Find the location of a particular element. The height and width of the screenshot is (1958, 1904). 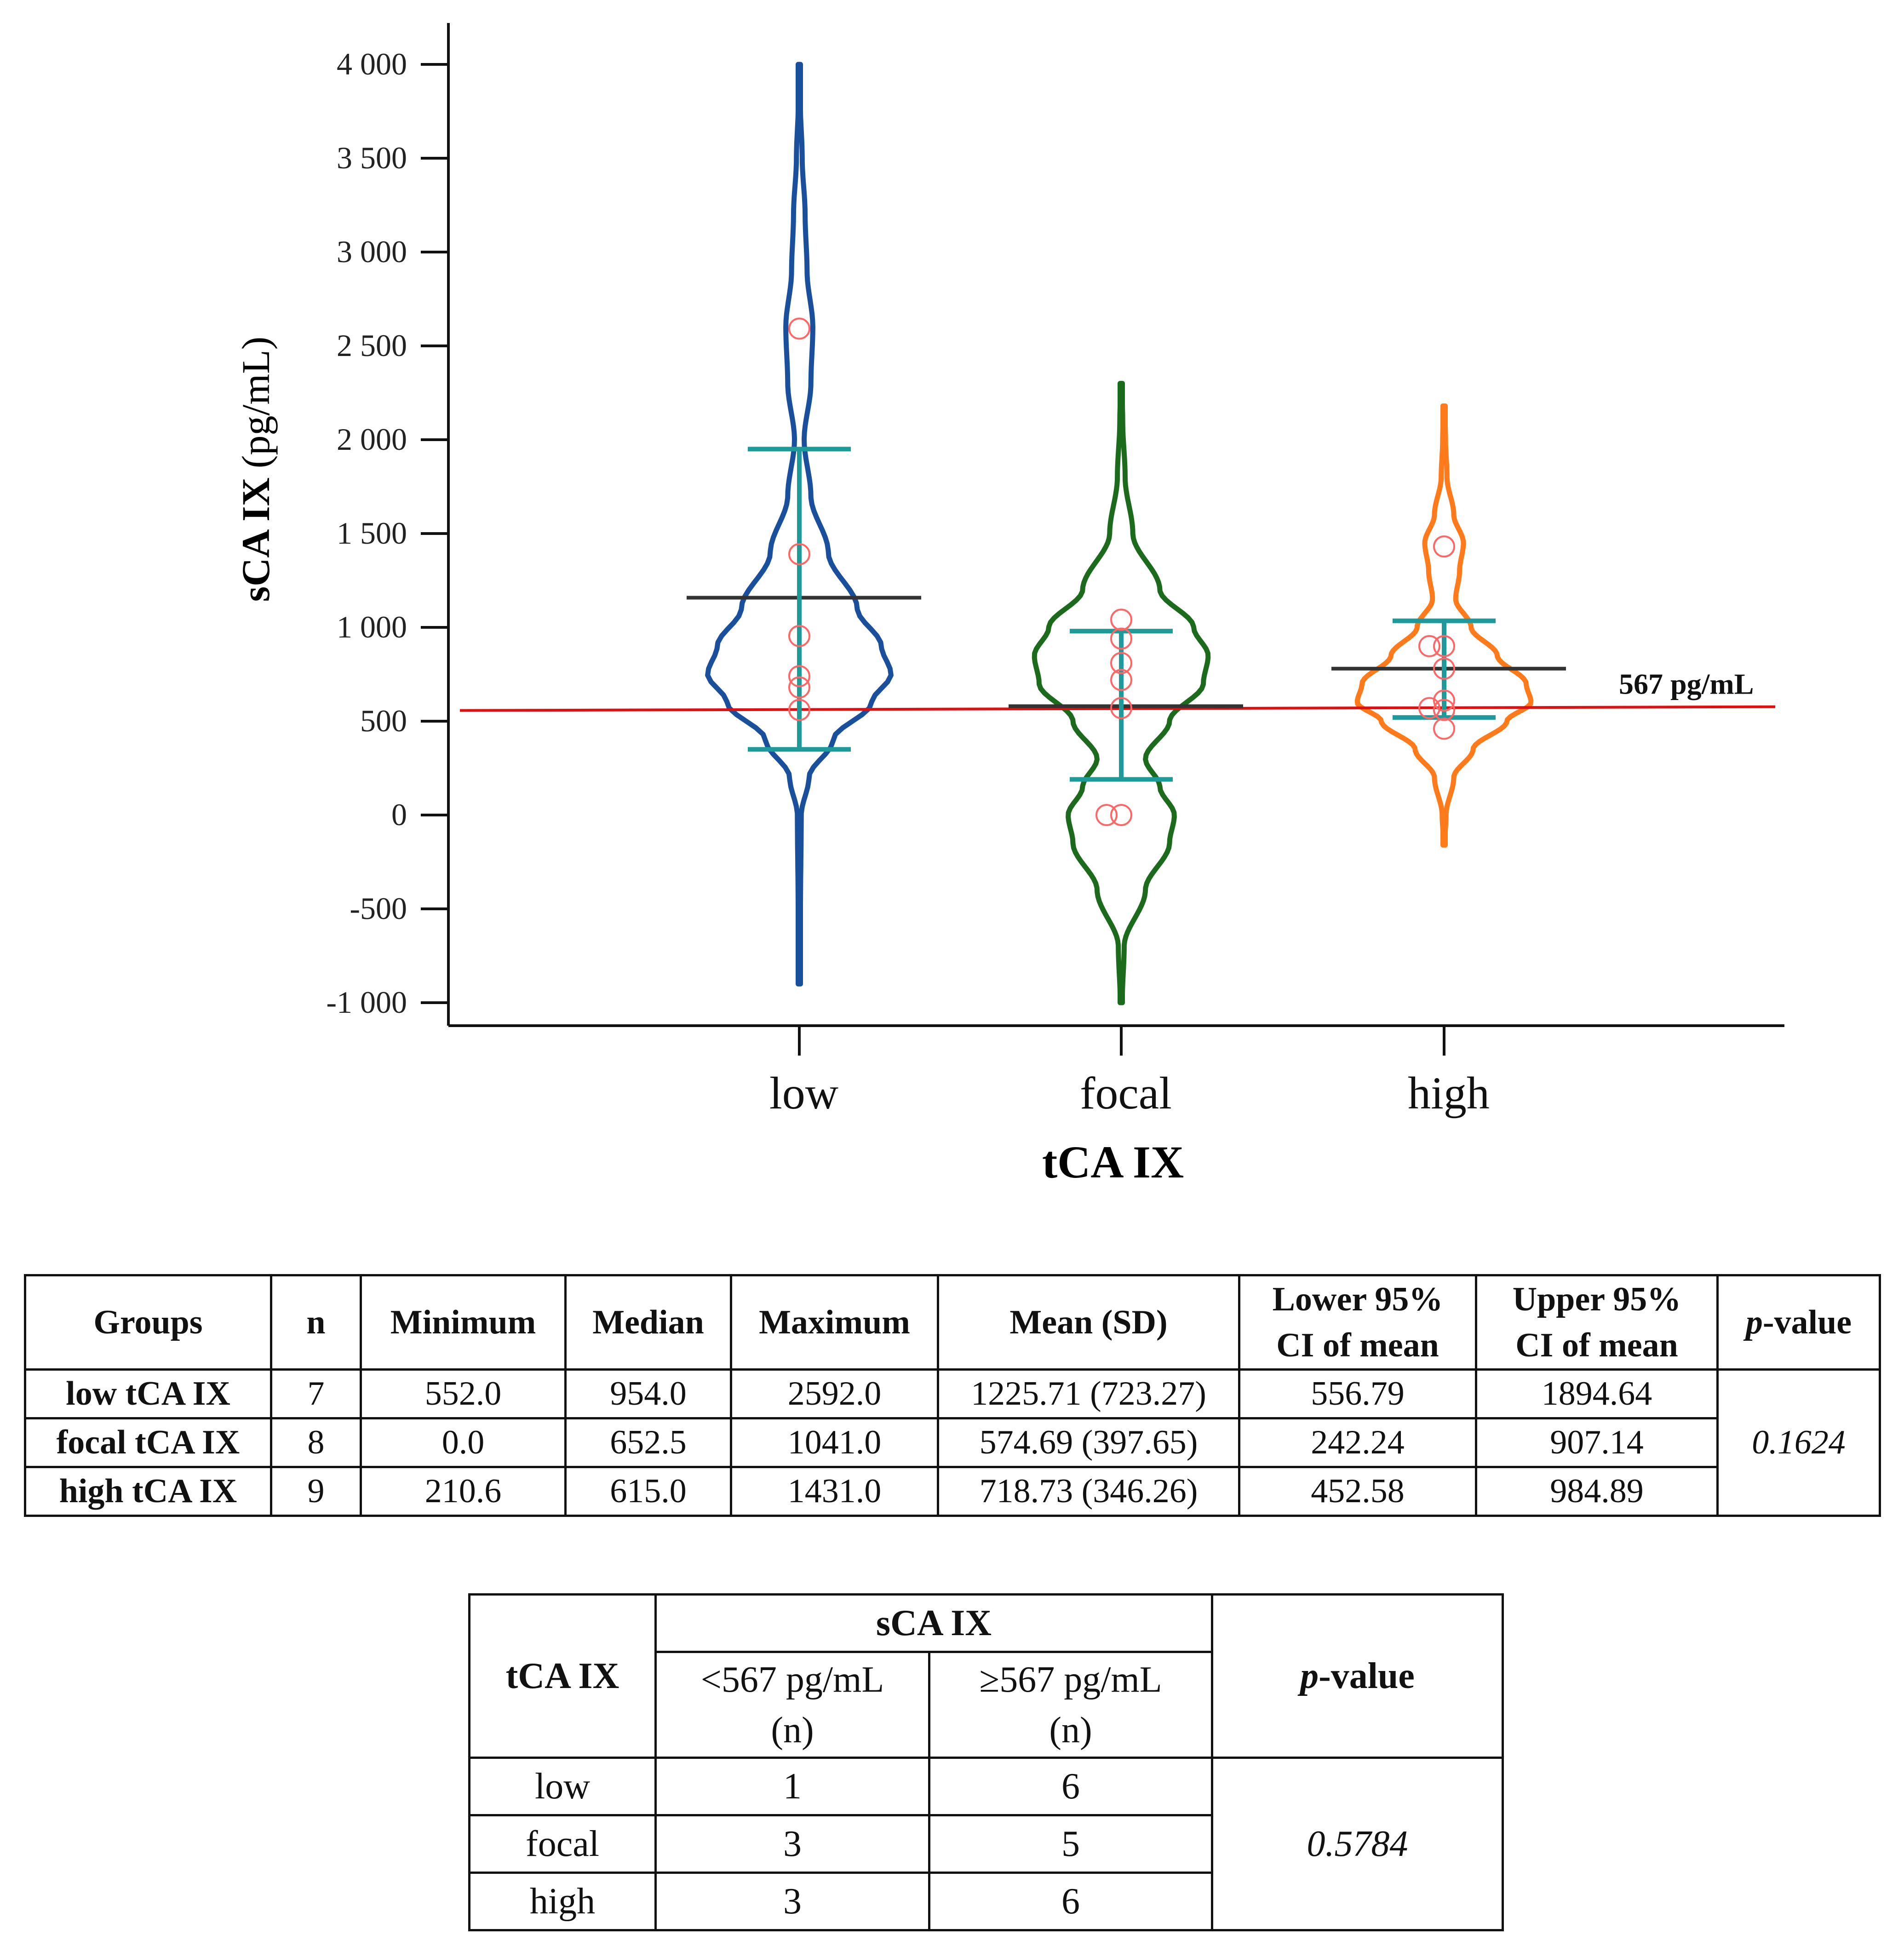

y-tick-label: 4 000 is located at coordinates (372, 63).